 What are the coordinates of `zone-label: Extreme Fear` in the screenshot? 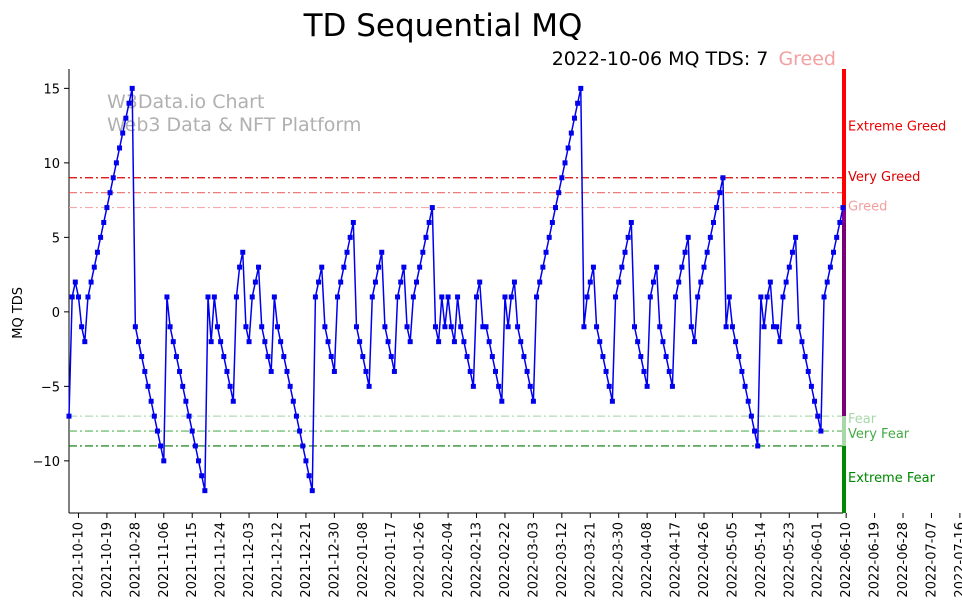 It's located at (892, 478).